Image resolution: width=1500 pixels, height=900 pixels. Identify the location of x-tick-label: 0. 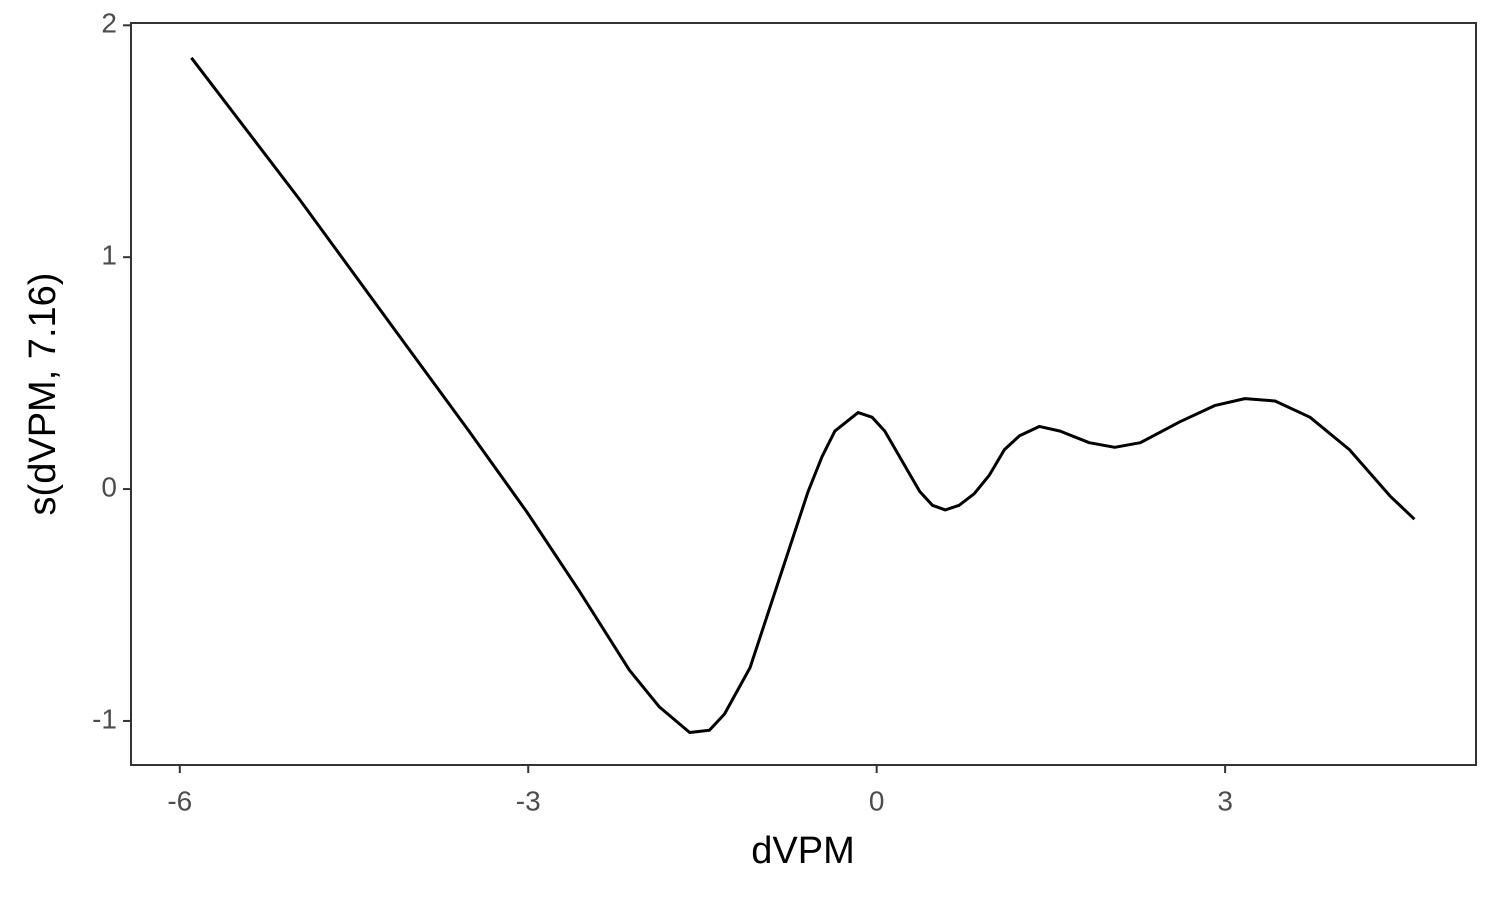
(877, 800).